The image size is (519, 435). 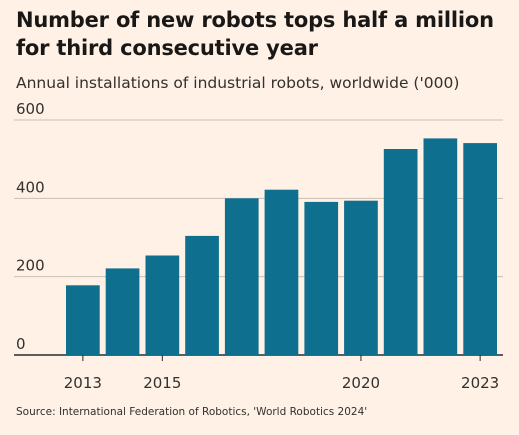 What do you see at coordinates (202, 295) in the screenshot?
I see `bar-2016` at bounding box center [202, 295].